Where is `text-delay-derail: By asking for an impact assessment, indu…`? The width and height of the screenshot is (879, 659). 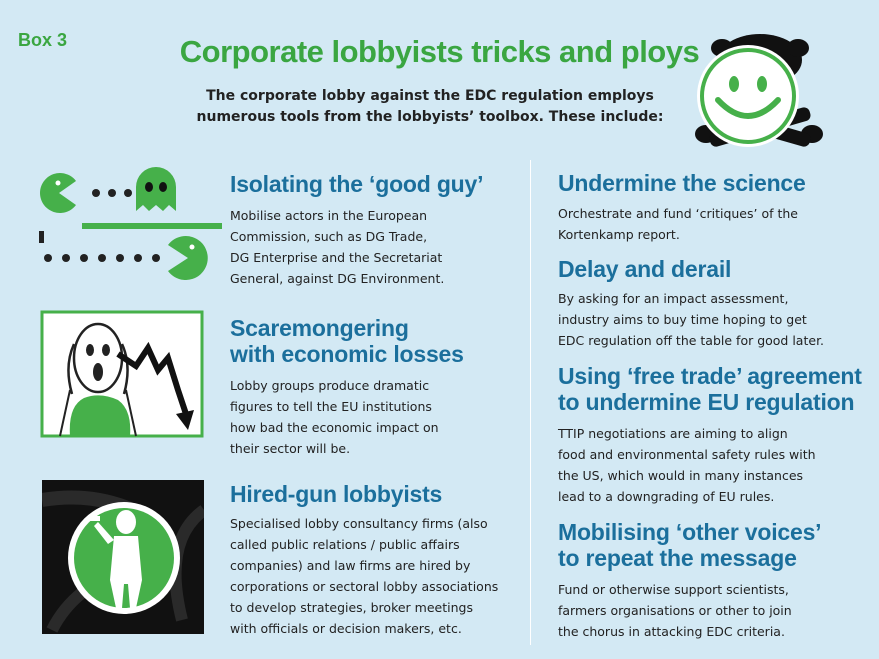 text-delay-derail: By asking for an impact assessment, indu… is located at coordinates (691, 319).